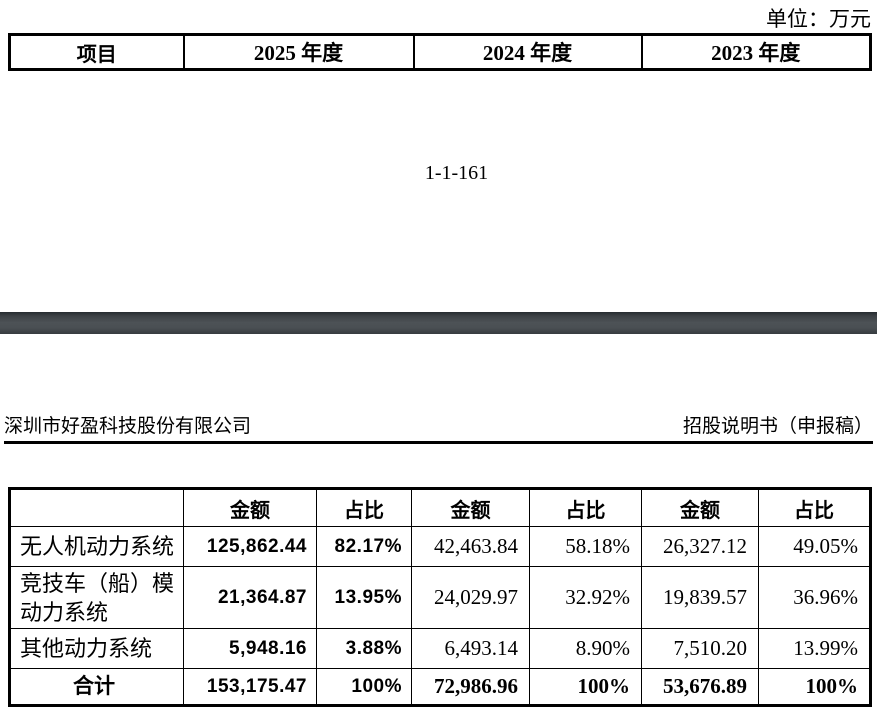  I want to click on table-cell: 49.05%, so click(814, 546).